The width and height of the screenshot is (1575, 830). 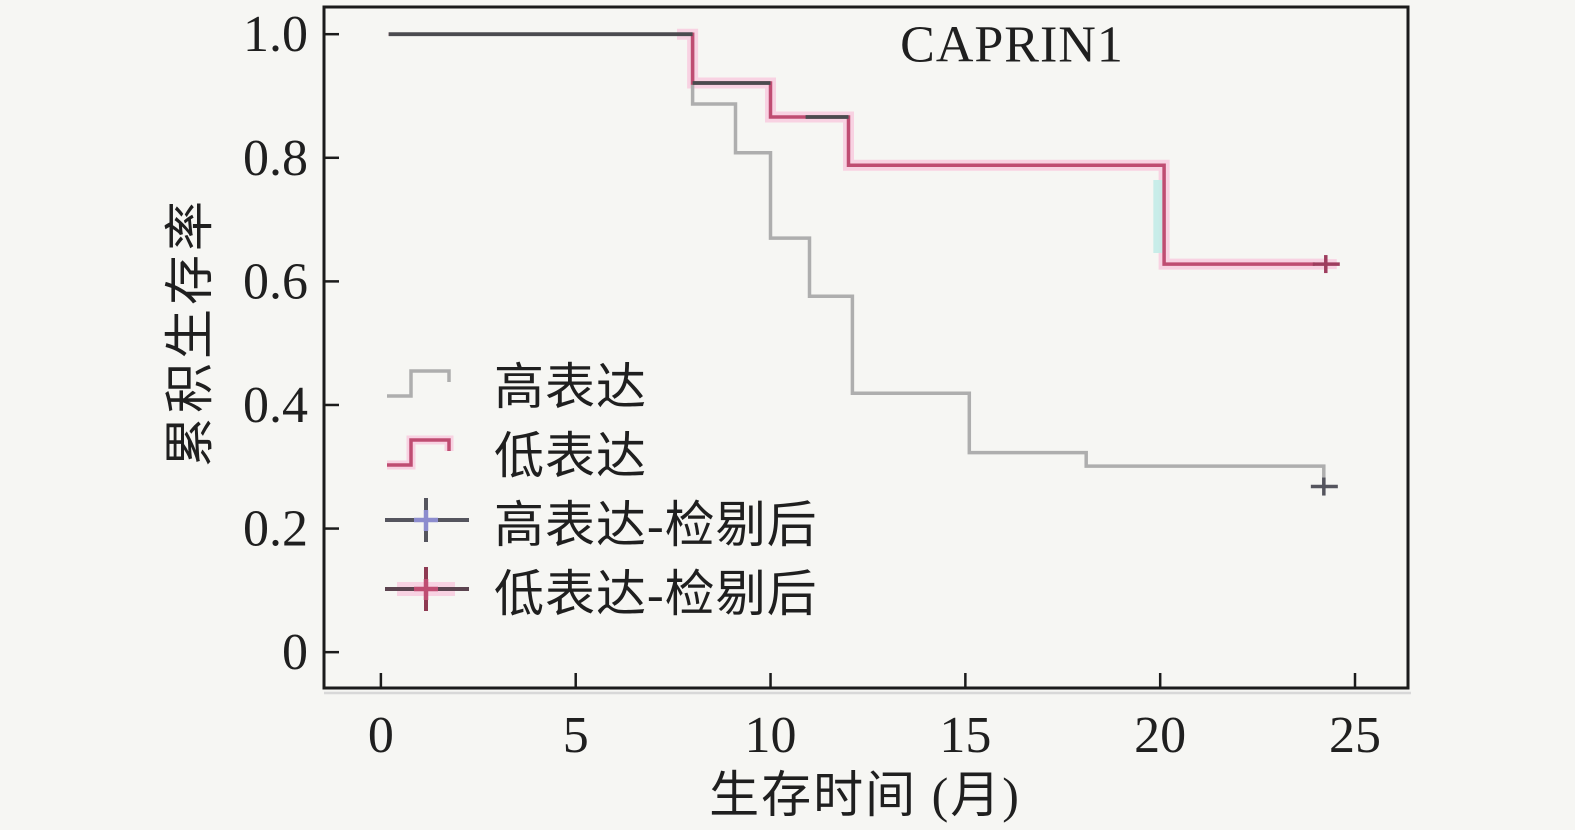 I want to click on legend-item-low-censored: 低表达-检剔后, so click(x=600, y=589).